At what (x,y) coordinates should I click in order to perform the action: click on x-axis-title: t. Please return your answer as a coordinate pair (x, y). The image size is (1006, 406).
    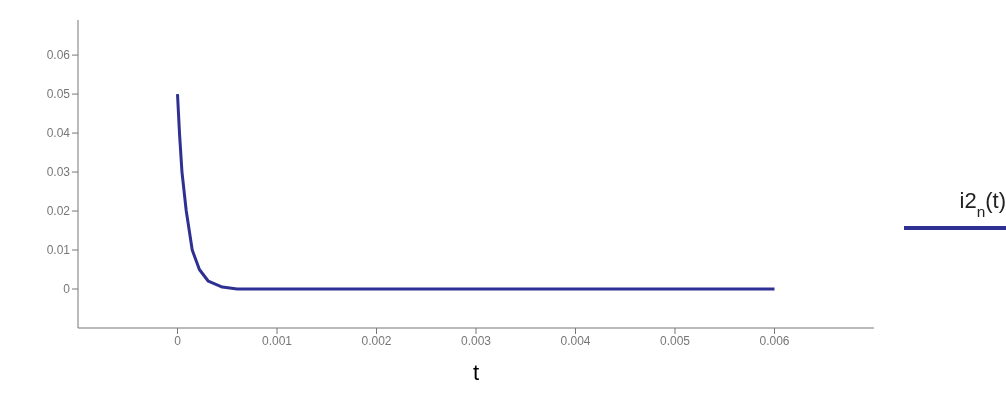
    Looking at the image, I should click on (476, 373).